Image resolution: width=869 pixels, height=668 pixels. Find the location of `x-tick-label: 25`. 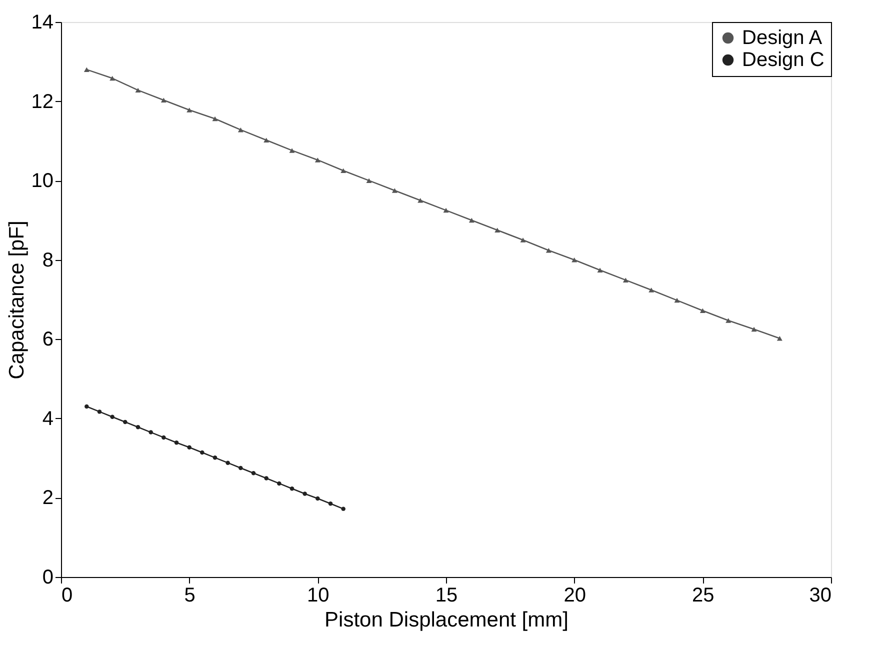

x-tick-label: 25 is located at coordinates (703, 595).